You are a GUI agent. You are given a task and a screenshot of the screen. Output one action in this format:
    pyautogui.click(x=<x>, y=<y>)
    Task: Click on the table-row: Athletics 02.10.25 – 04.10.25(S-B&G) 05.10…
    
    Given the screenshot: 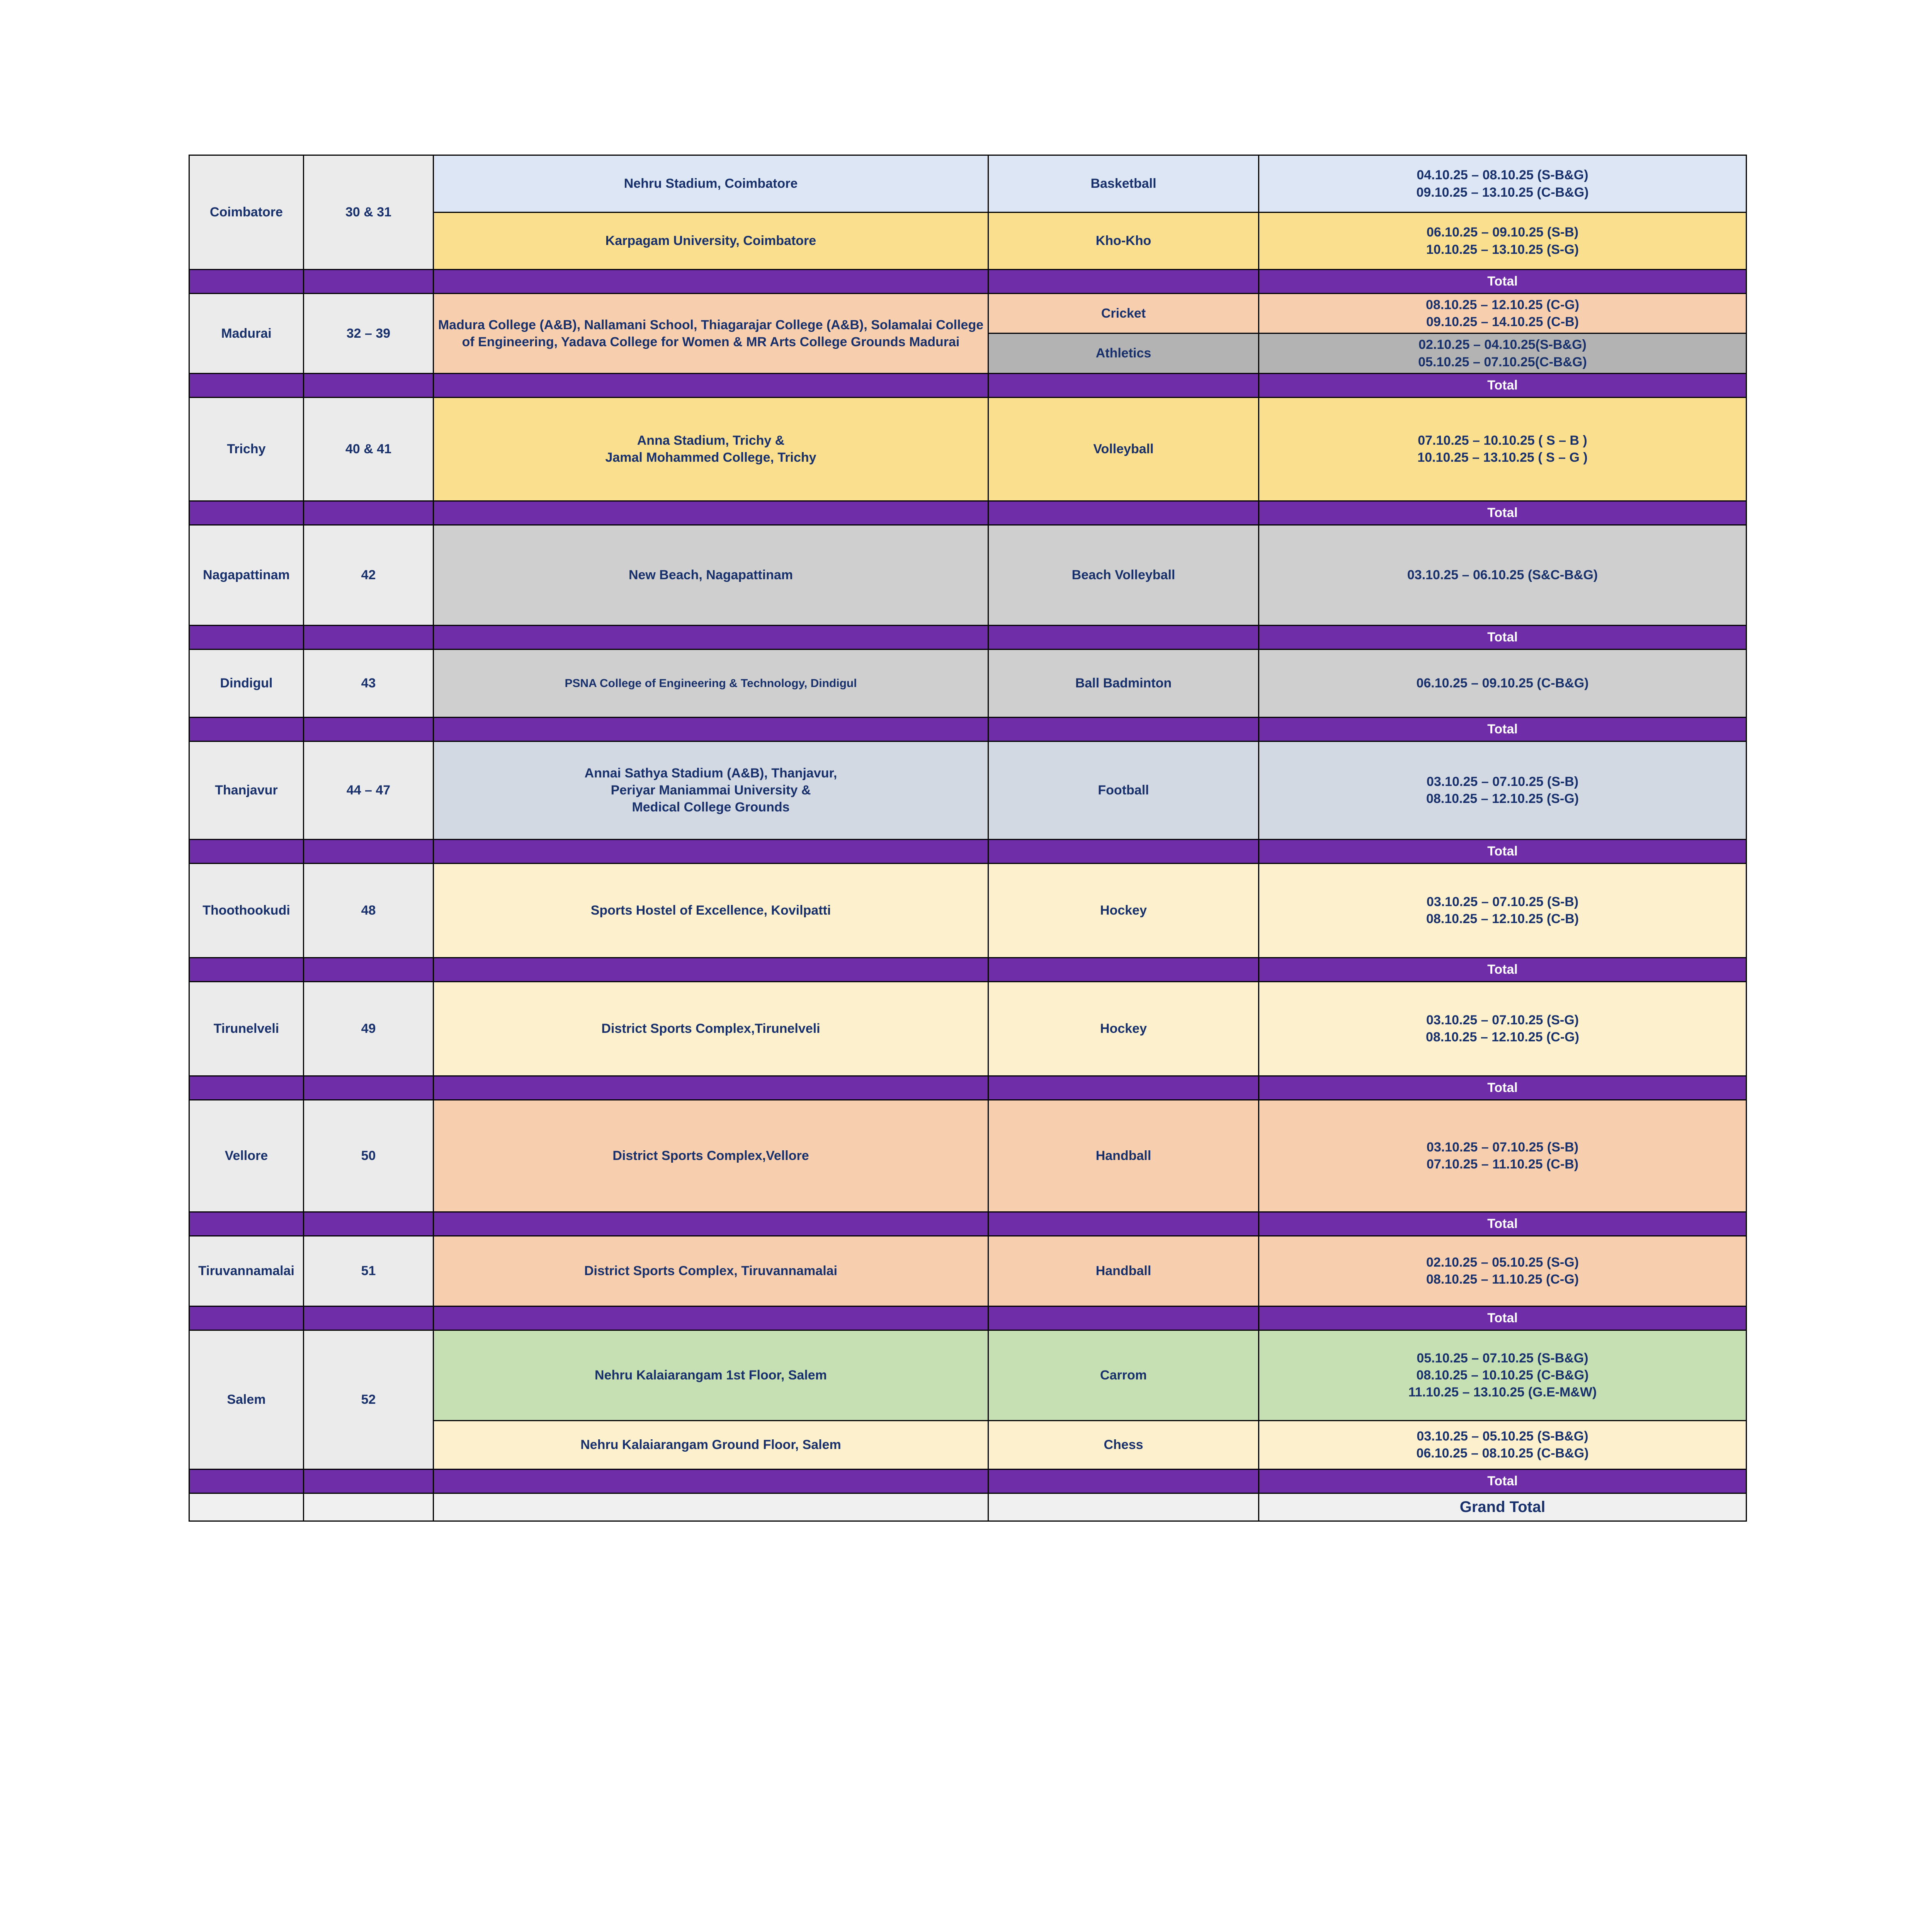 What is the action you would take?
    pyautogui.click(x=968, y=353)
    